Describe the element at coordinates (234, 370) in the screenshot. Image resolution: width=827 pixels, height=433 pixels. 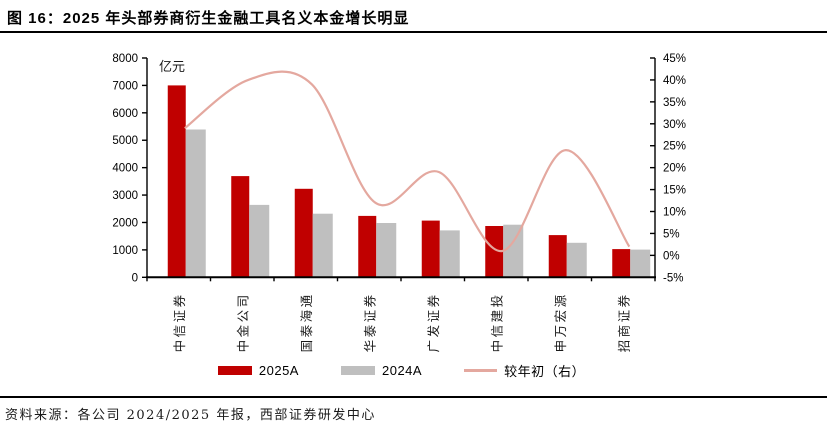
I see `legend-swatch-2025A` at that location.